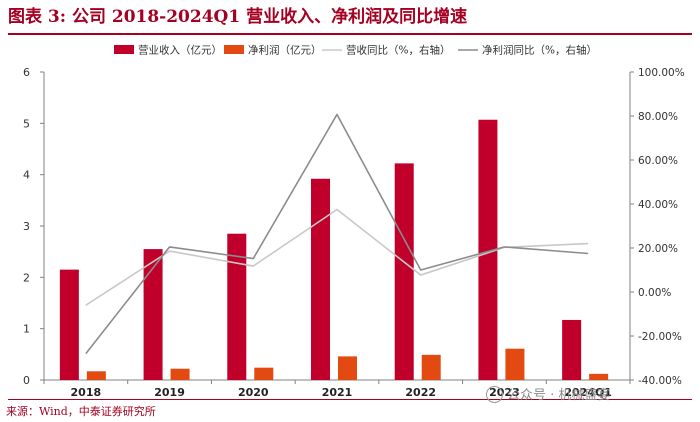 The image size is (700, 422). What do you see at coordinates (494, 394) in the screenshot?
I see `wechat-icon` at bounding box center [494, 394].